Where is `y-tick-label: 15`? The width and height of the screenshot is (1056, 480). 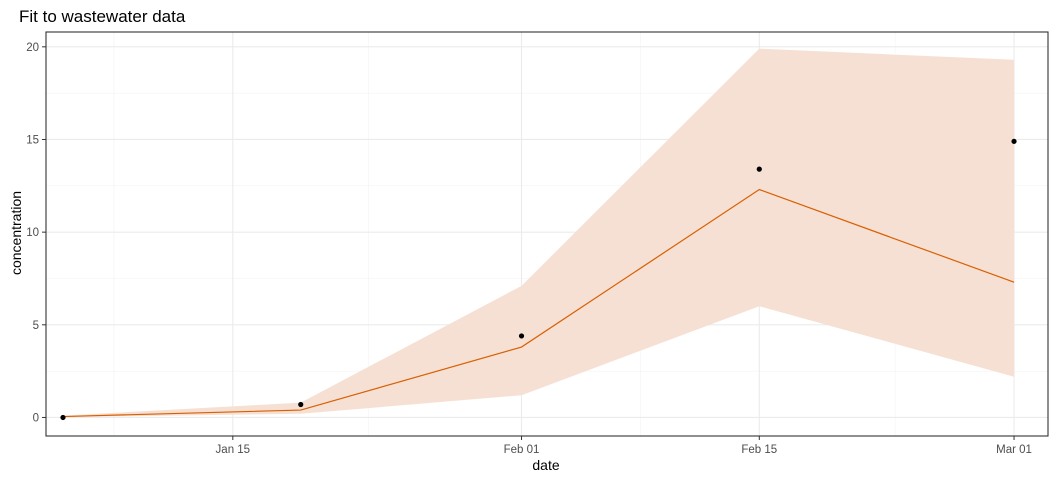
y-tick-label: 15 is located at coordinates (32, 140).